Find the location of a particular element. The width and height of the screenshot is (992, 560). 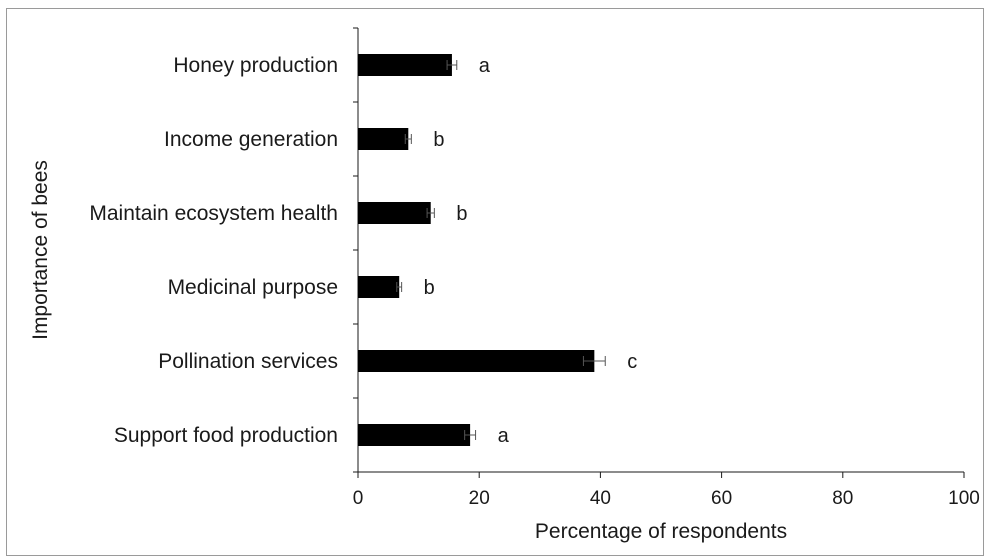

significance-letter: c is located at coordinates (632, 362).